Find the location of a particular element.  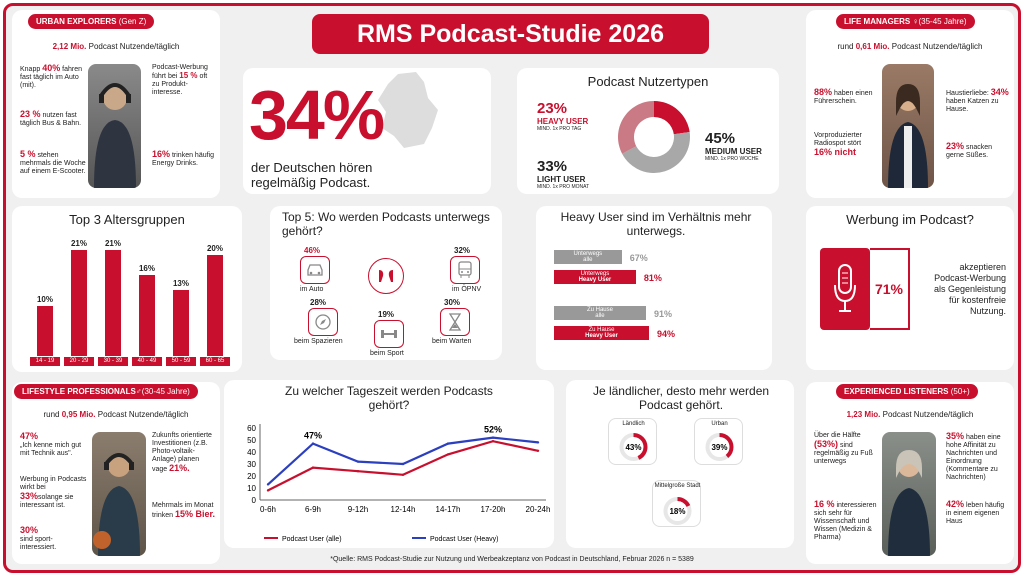

y-tick-label: 30 is located at coordinates (251, 464).